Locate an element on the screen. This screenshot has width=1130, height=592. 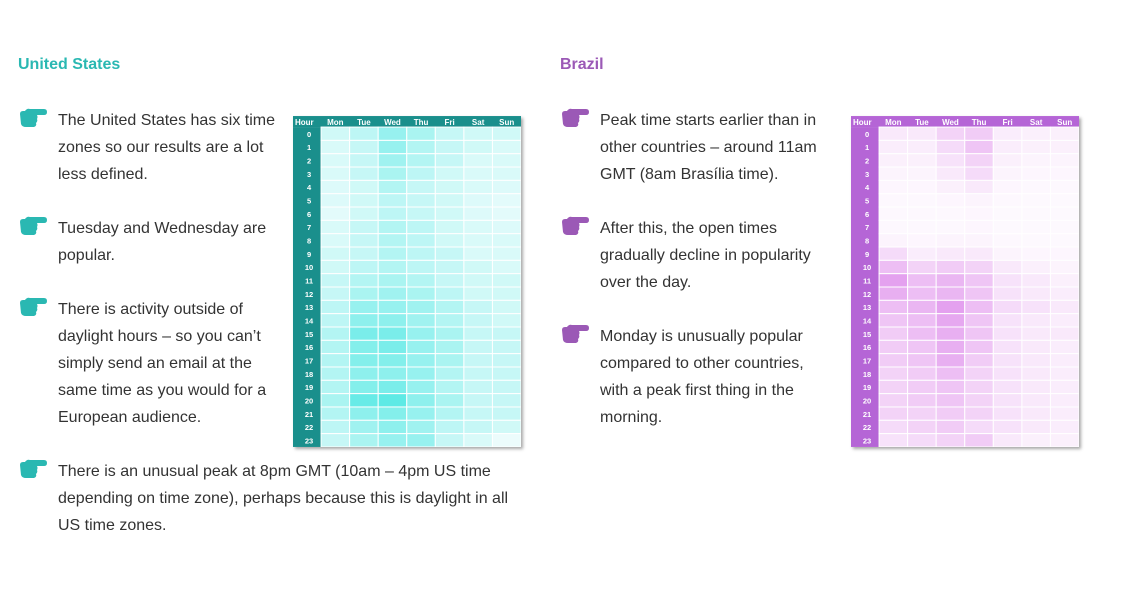
bullet-line: popular. is located at coordinates (86, 255).